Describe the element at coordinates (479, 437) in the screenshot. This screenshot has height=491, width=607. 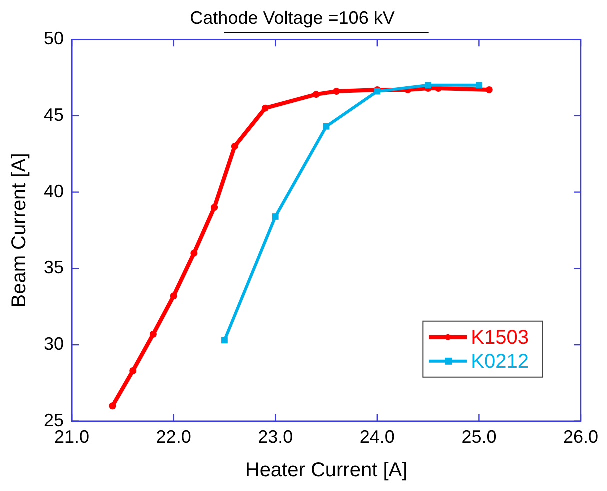
I see `x-tick-label: 25.0` at that location.